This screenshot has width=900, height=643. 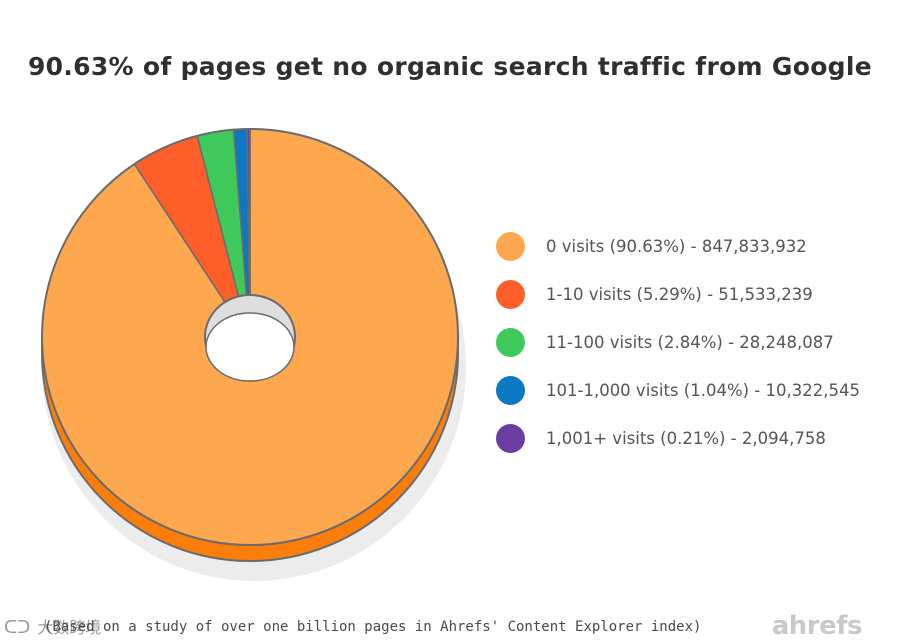 I want to click on legend-label: 1-10 visits (5.29%) - 51,533,239, so click(x=679, y=294).